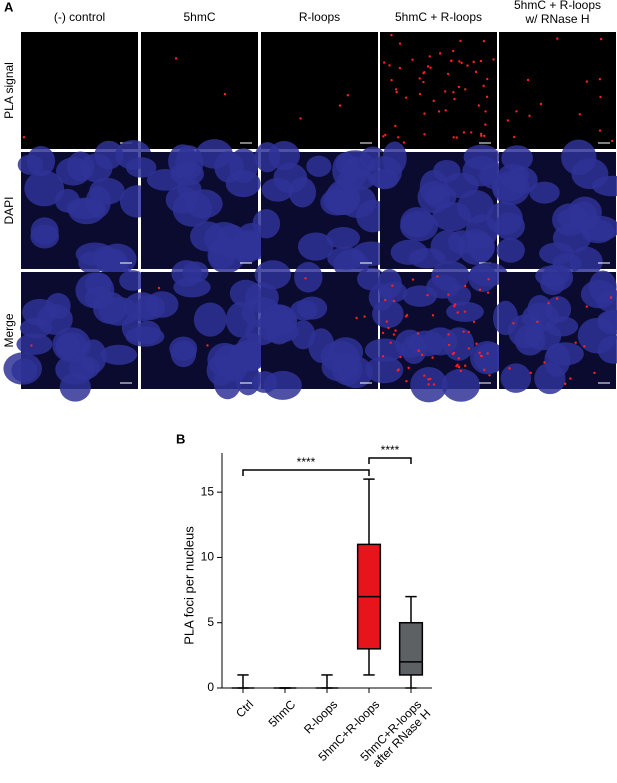 The height and width of the screenshot is (783, 617). Describe the element at coordinates (9, 330) in the screenshot. I see `row-label: Merge` at that location.